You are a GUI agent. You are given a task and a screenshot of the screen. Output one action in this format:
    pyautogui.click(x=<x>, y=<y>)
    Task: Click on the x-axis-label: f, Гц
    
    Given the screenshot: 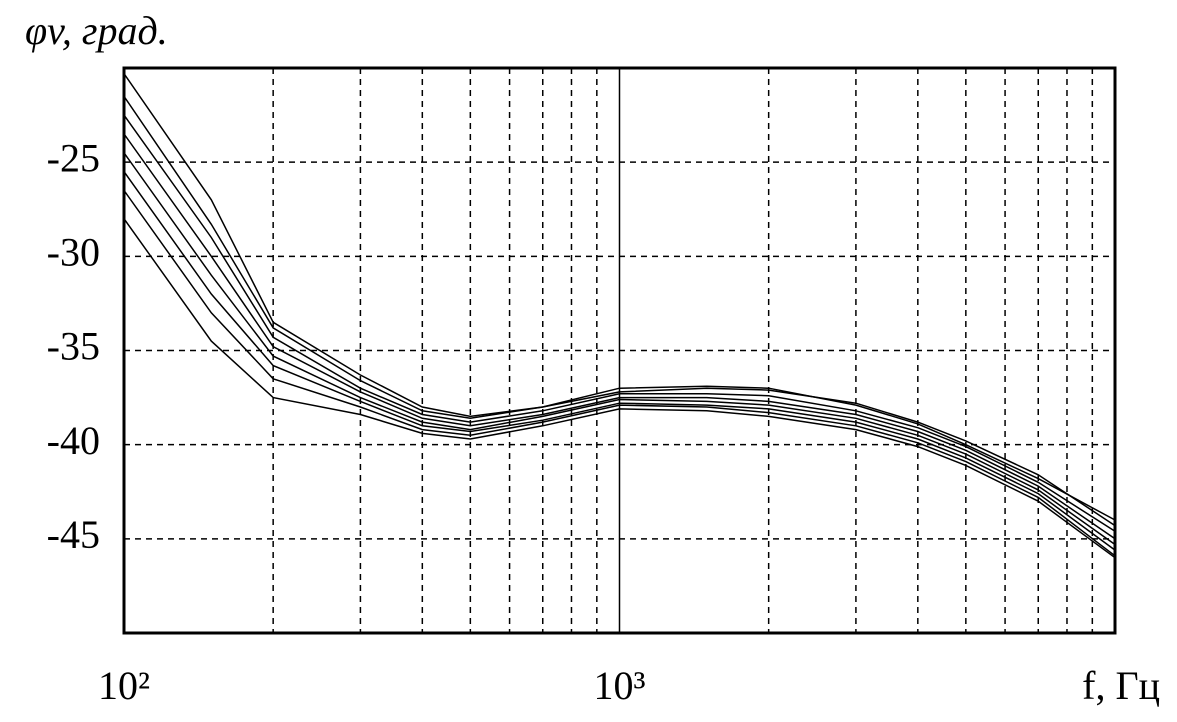 What is the action you would take?
    pyautogui.click(x=1121, y=685)
    